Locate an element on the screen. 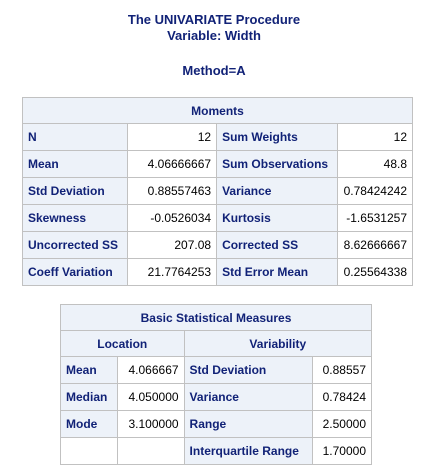  row-header: Median is located at coordinates (89, 397).